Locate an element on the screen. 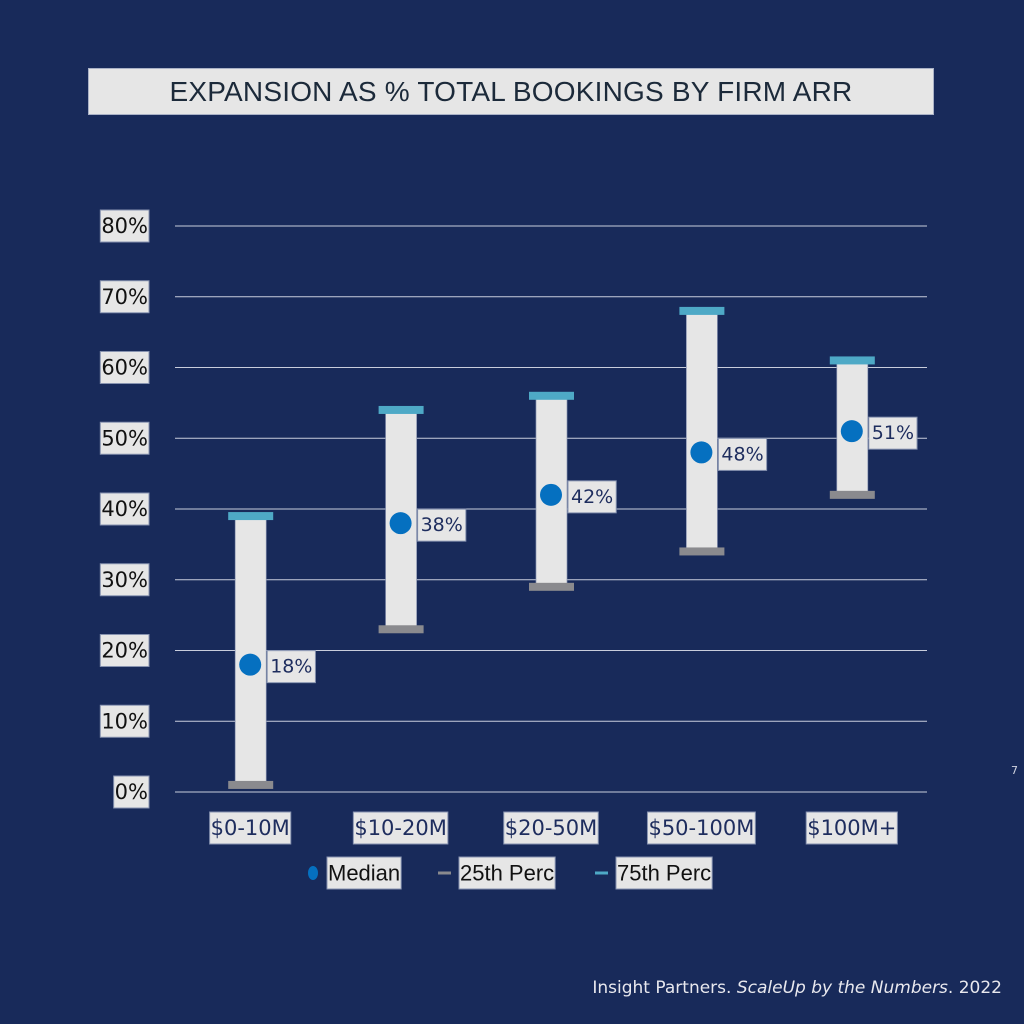 This screenshot has height=1024, width=1024. y-tick-label: 30% is located at coordinates (124, 580).